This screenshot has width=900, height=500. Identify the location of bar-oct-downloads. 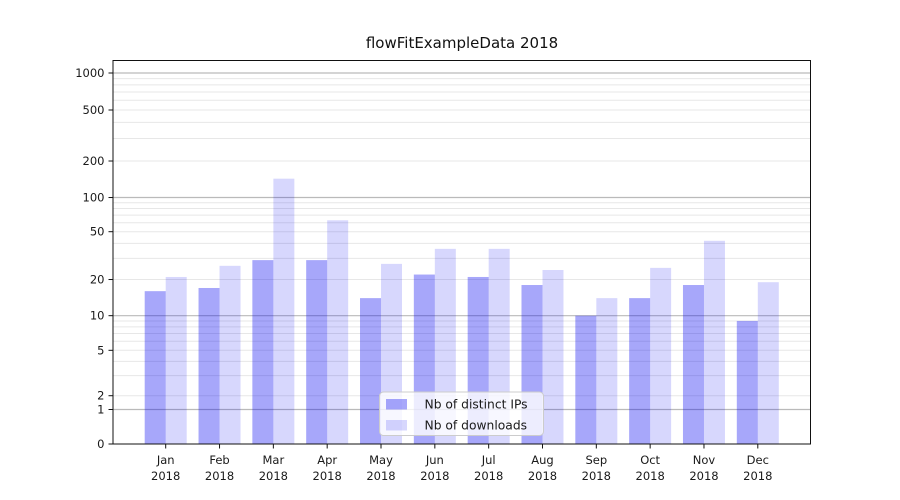
(661, 355).